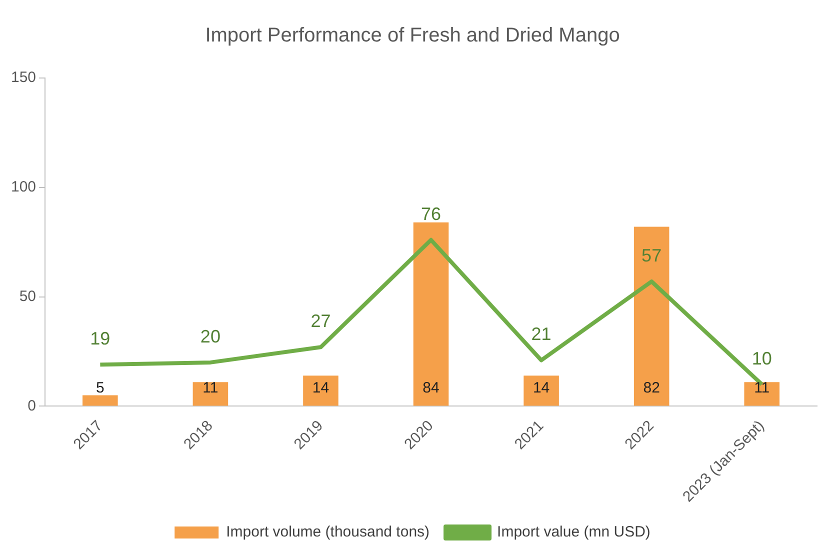  I want to click on legend-label: Import volume (thousand tons), so click(328, 532).